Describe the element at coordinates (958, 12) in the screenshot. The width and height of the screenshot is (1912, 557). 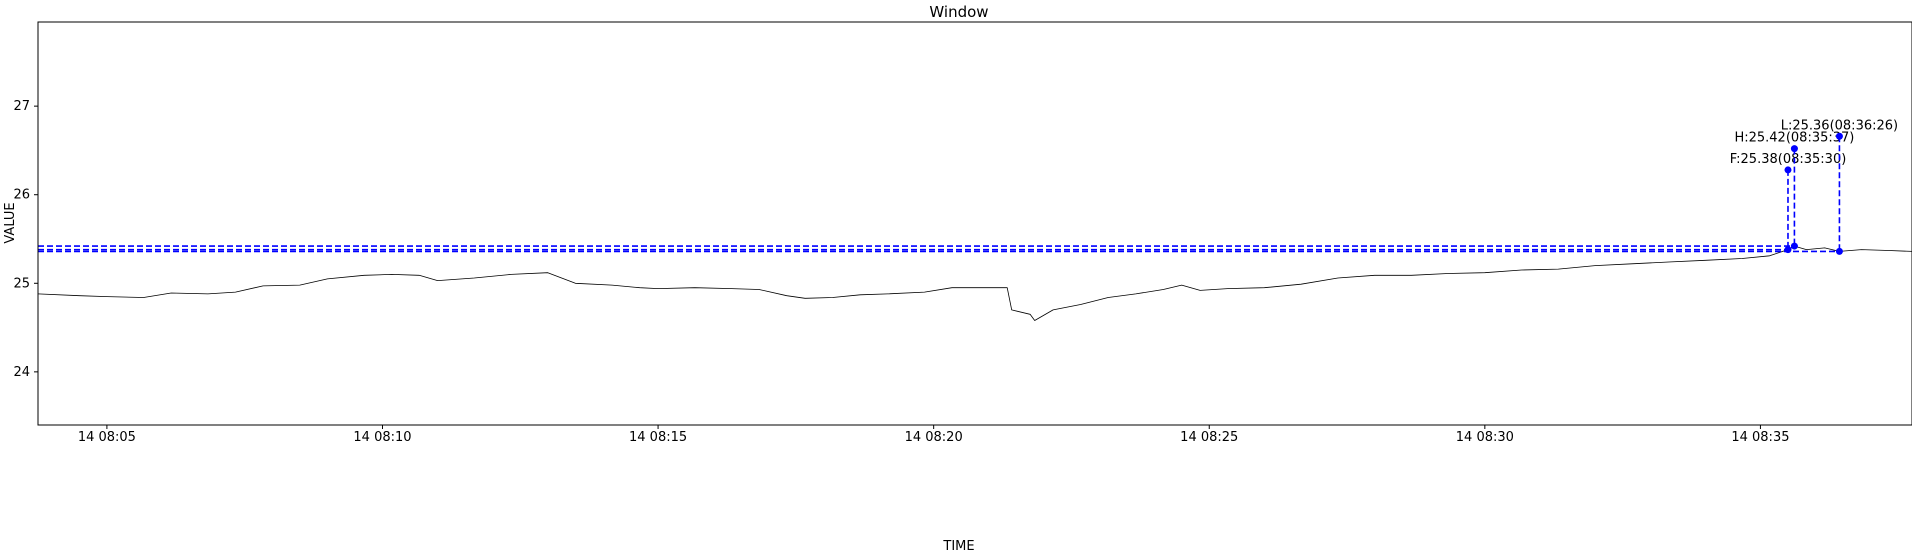
I see `chart-title: Window` at that location.